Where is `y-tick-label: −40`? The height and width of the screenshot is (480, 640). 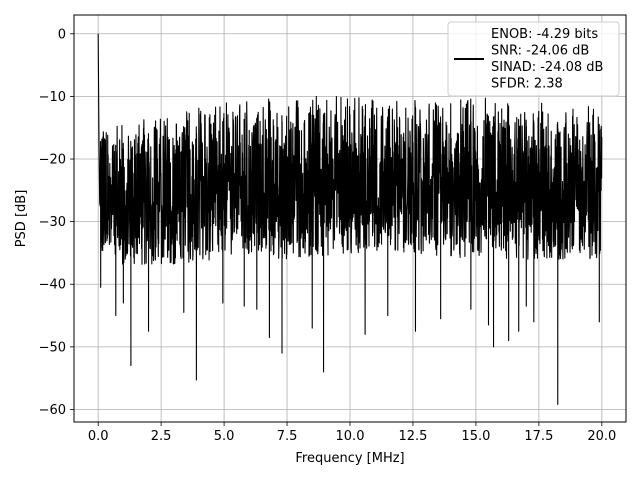
y-tick-label: −40 is located at coordinates (52, 285).